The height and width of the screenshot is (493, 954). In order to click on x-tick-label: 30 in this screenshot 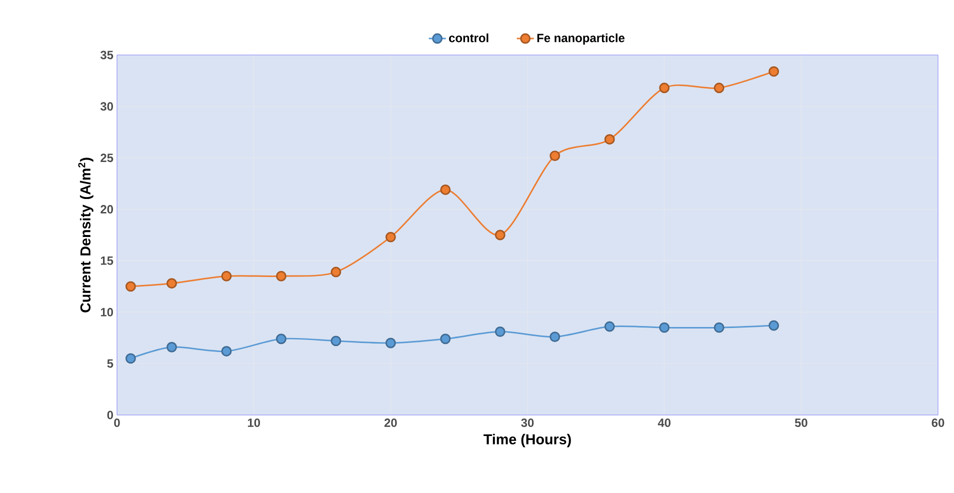, I will do `click(527, 423)`.